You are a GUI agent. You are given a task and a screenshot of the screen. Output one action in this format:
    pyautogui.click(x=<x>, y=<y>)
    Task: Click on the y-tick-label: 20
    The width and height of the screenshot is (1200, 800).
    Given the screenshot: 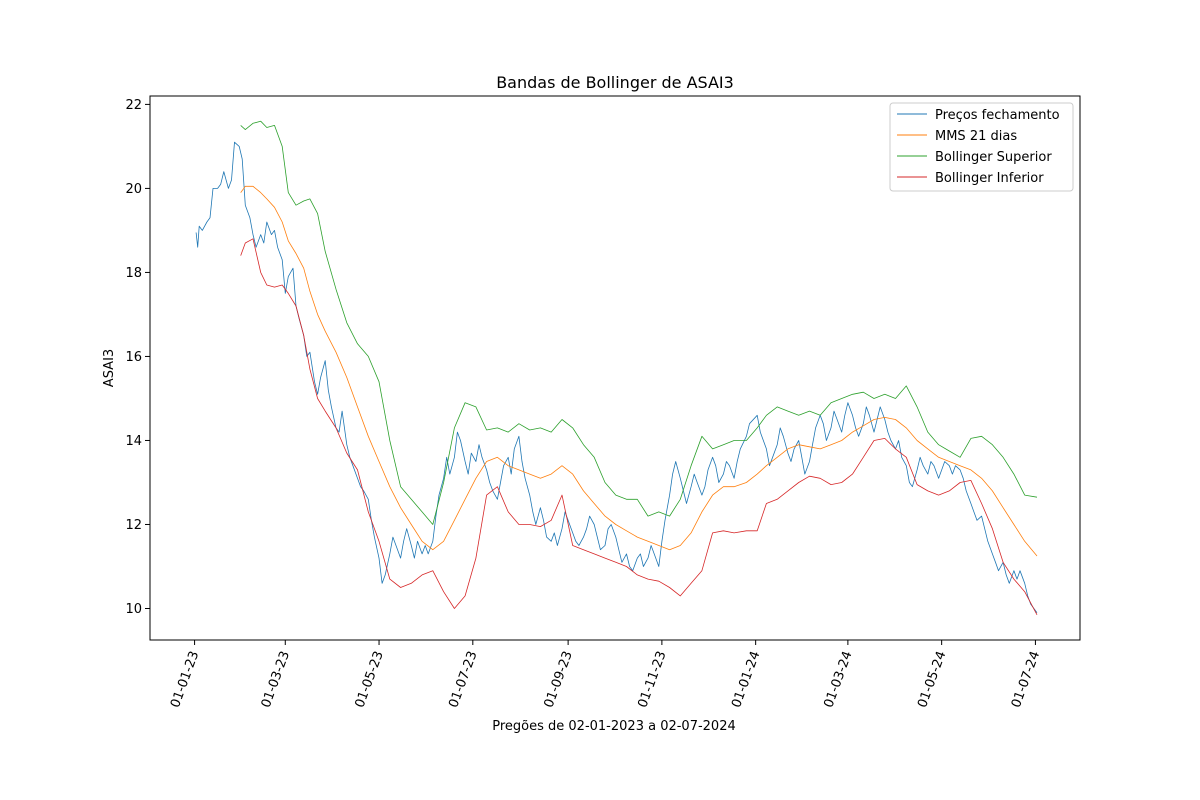 What is the action you would take?
    pyautogui.click(x=133, y=189)
    